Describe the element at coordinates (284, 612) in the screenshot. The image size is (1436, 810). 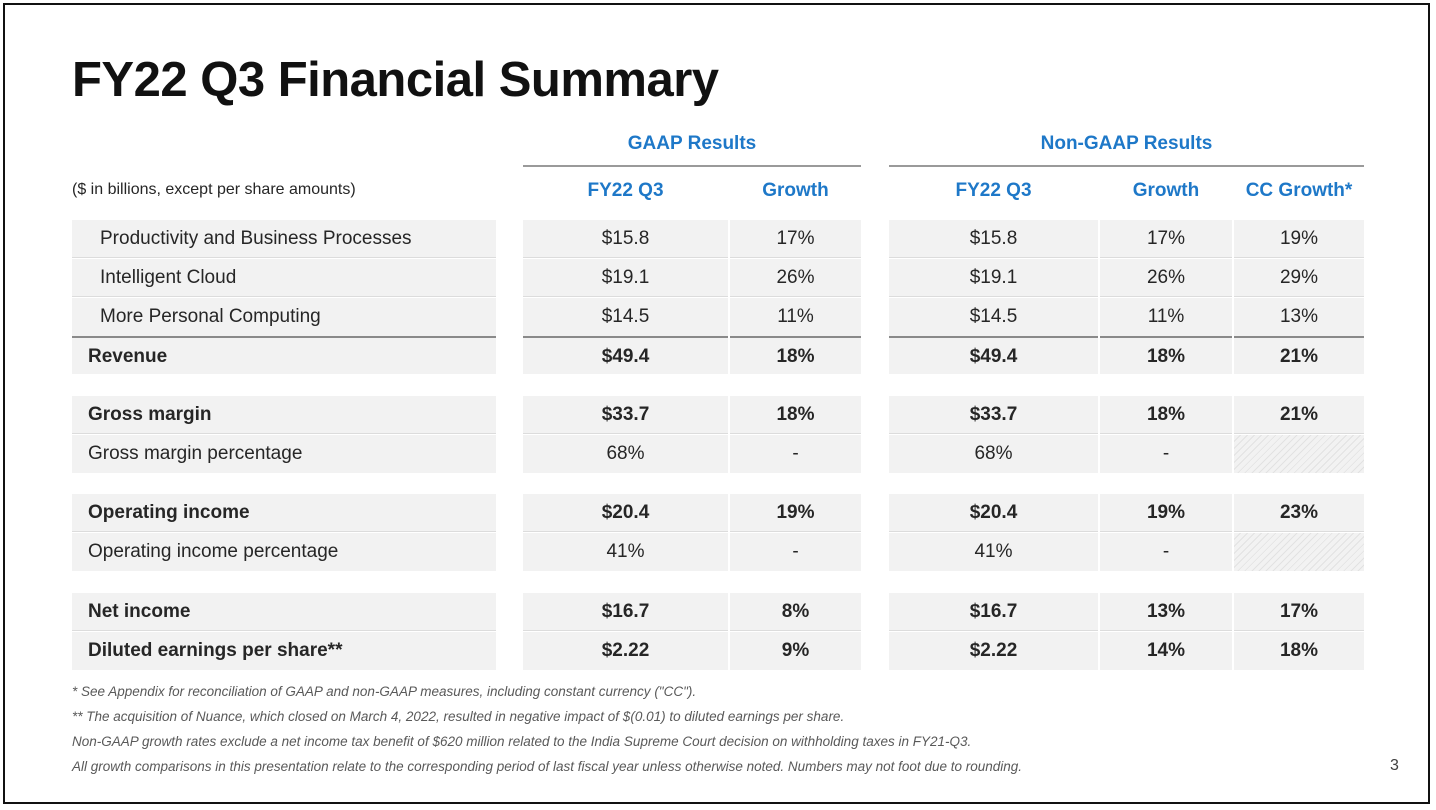
I see `row-label: Net income` at that location.